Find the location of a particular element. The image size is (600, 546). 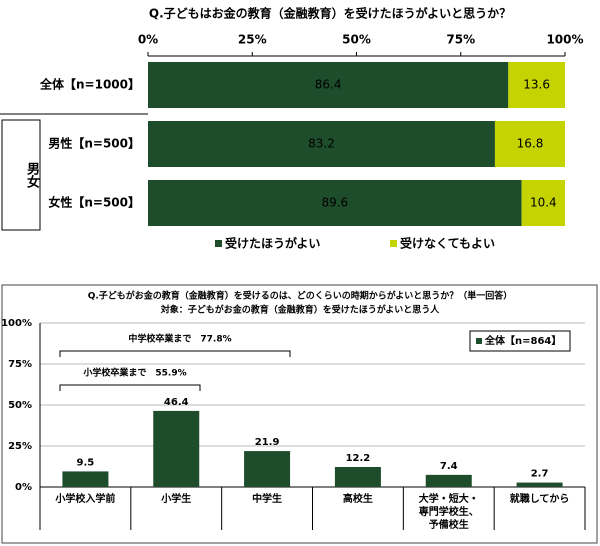

x-tick-label: 25% is located at coordinates (252, 40).